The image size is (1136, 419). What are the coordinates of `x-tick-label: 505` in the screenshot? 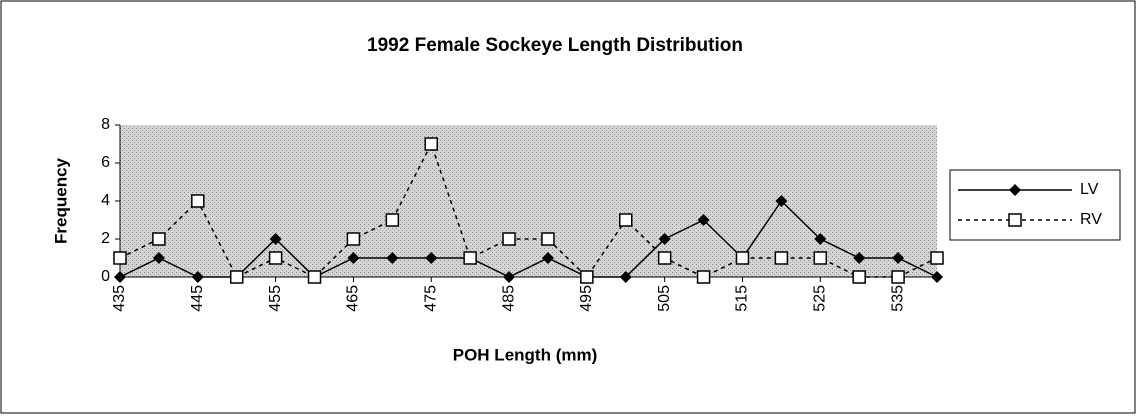 It's located at (664, 298).